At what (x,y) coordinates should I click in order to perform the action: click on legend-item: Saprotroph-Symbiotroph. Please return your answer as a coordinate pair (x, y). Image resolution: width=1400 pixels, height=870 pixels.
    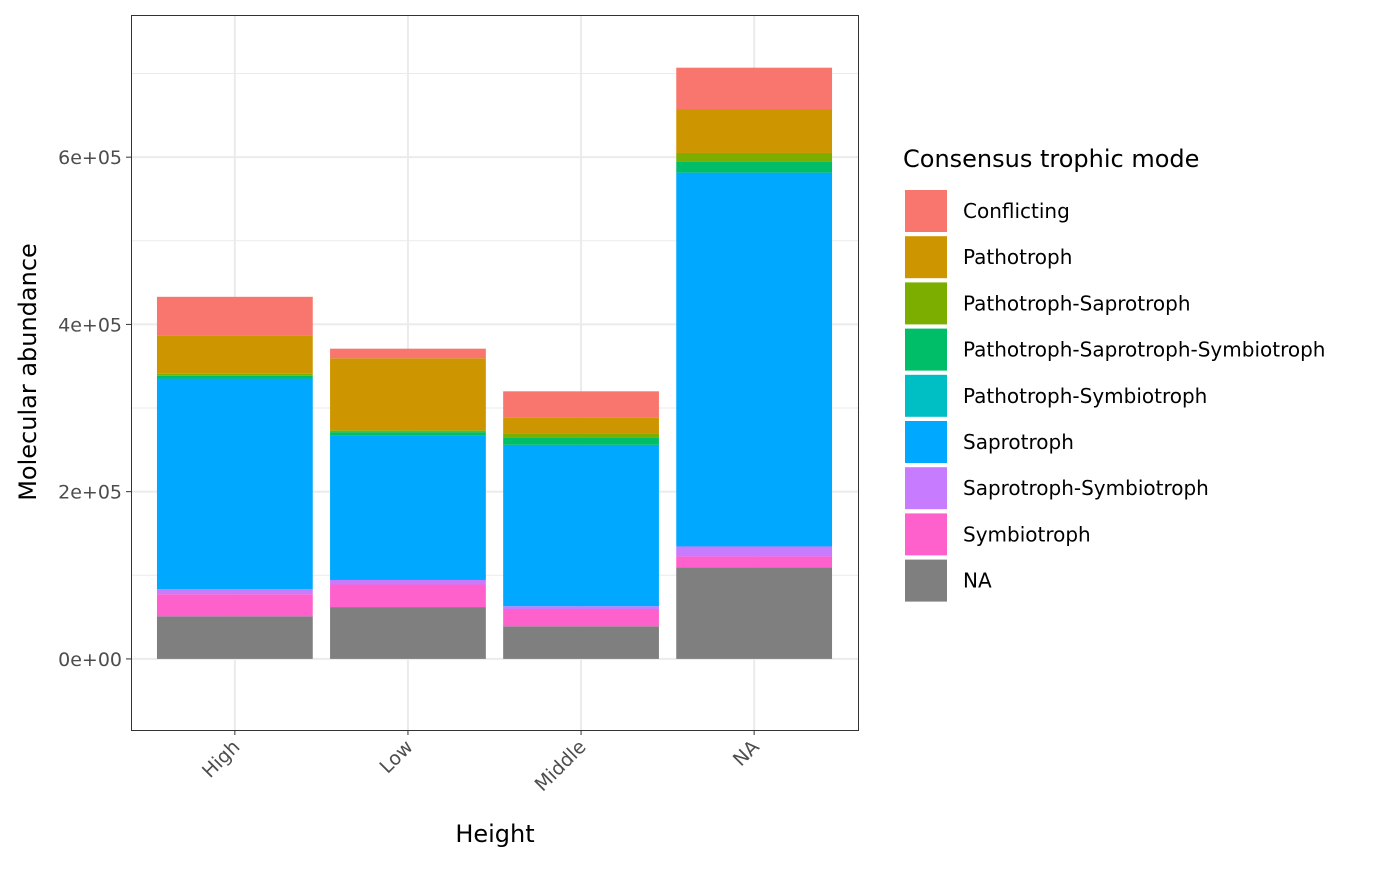
    Looking at the image, I should click on (1057, 488).